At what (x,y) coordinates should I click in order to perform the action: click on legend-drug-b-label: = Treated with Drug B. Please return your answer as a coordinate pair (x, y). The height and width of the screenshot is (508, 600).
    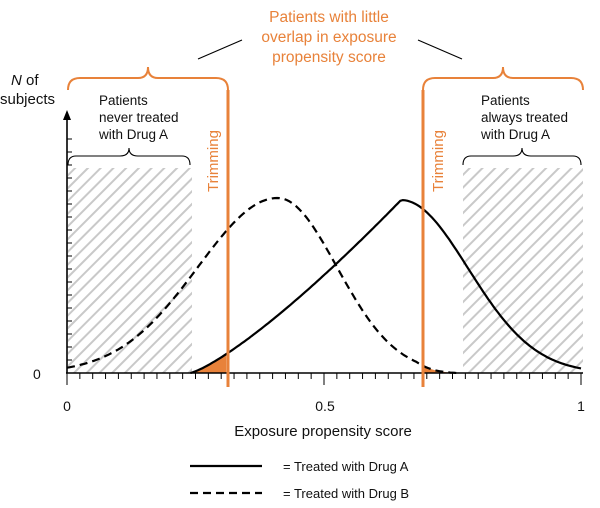
    Looking at the image, I should click on (346, 493).